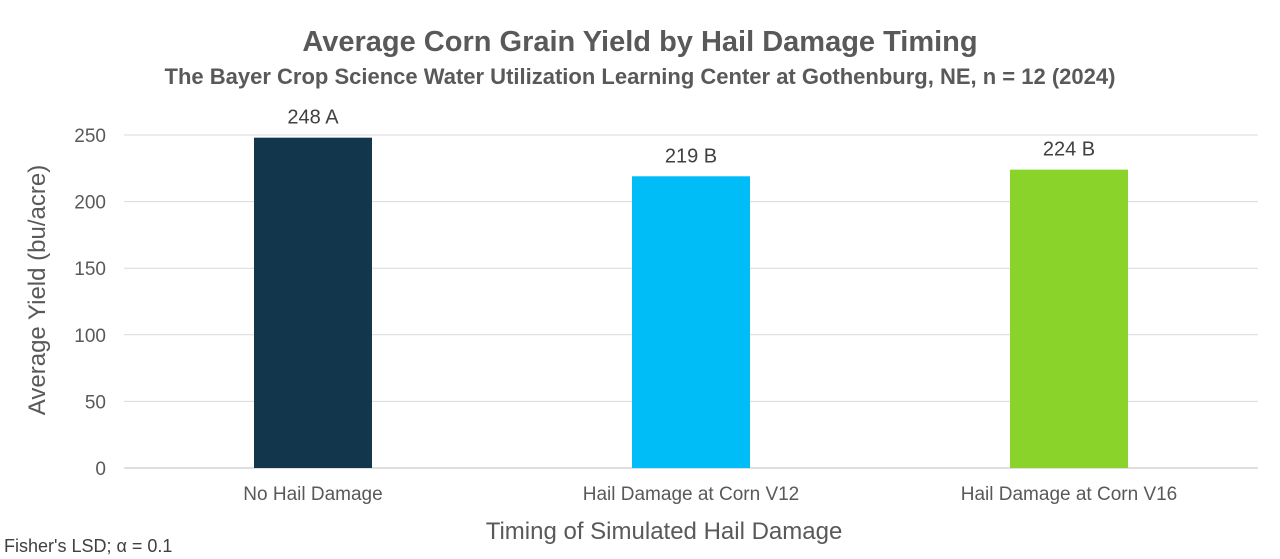  What do you see at coordinates (313, 118) in the screenshot?
I see `bar-data-label: 248 A` at bounding box center [313, 118].